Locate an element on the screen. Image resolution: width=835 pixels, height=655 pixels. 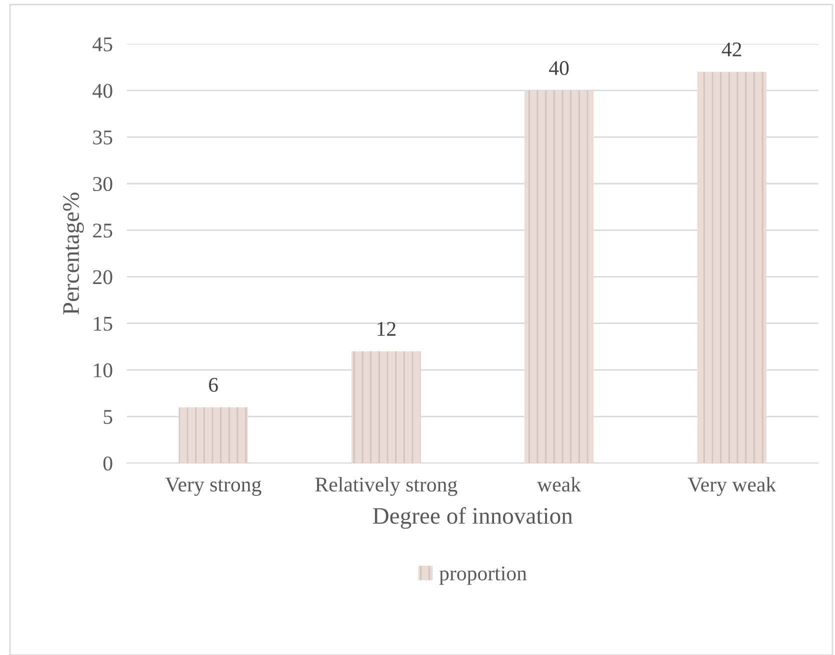
y-tick-label: 5 is located at coordinates (108, 417).